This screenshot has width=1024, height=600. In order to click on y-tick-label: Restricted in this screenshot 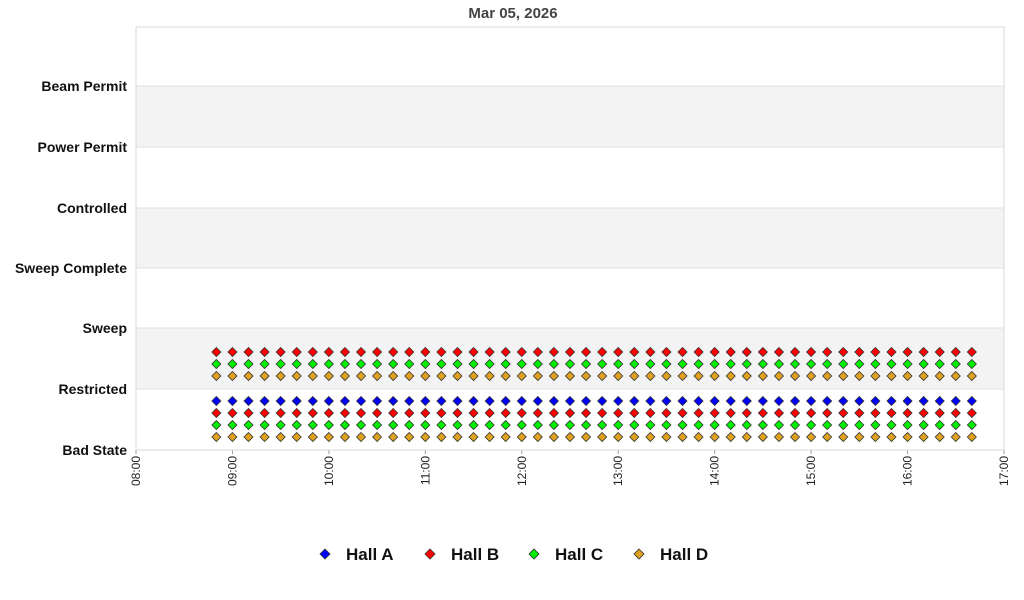, I will do `click(93, 389)`.